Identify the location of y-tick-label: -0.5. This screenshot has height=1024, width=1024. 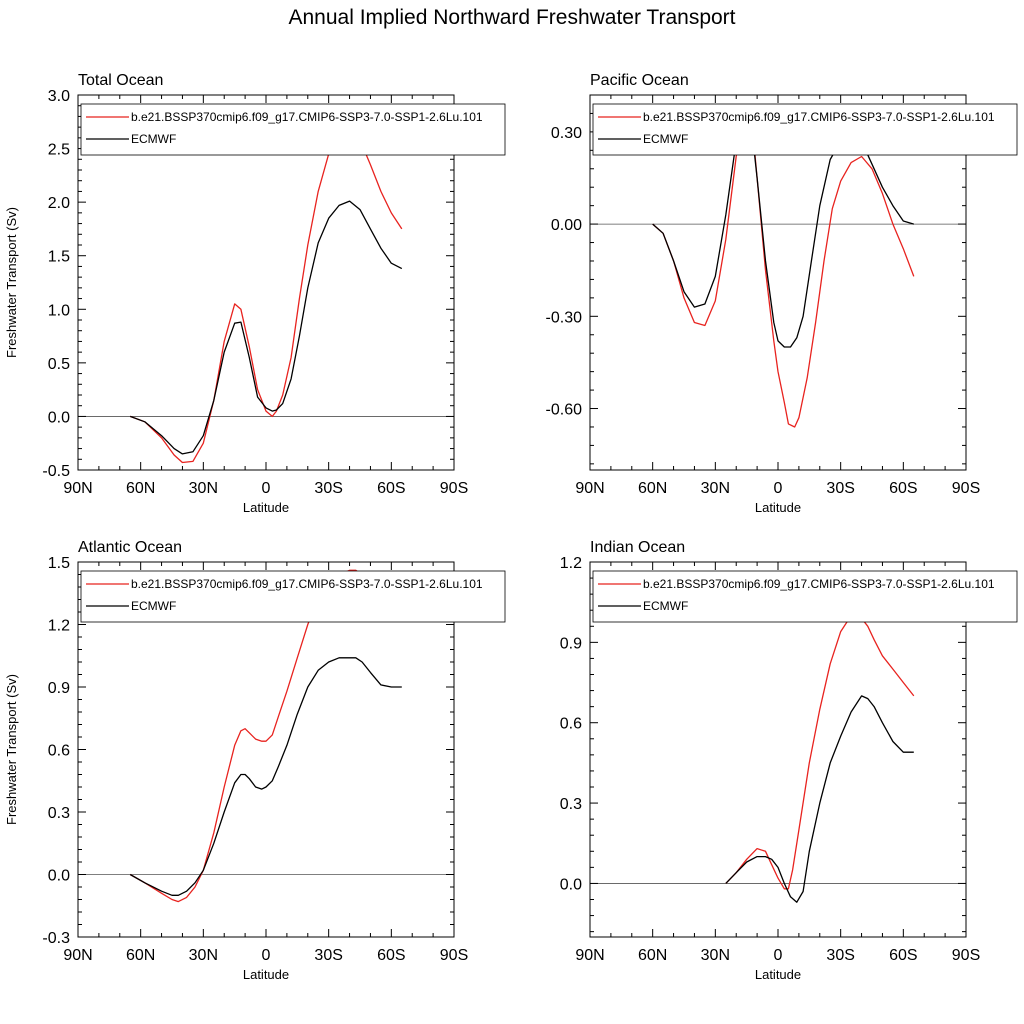
(56, 471).